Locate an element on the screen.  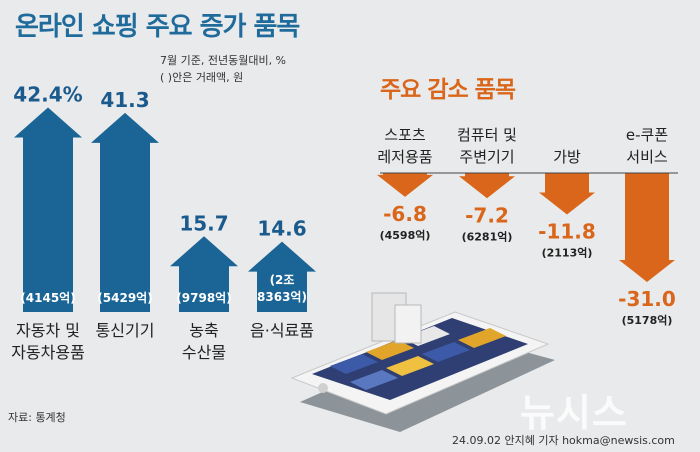
decrease-value-label: -6.8 is located at coordinates (405, 214).